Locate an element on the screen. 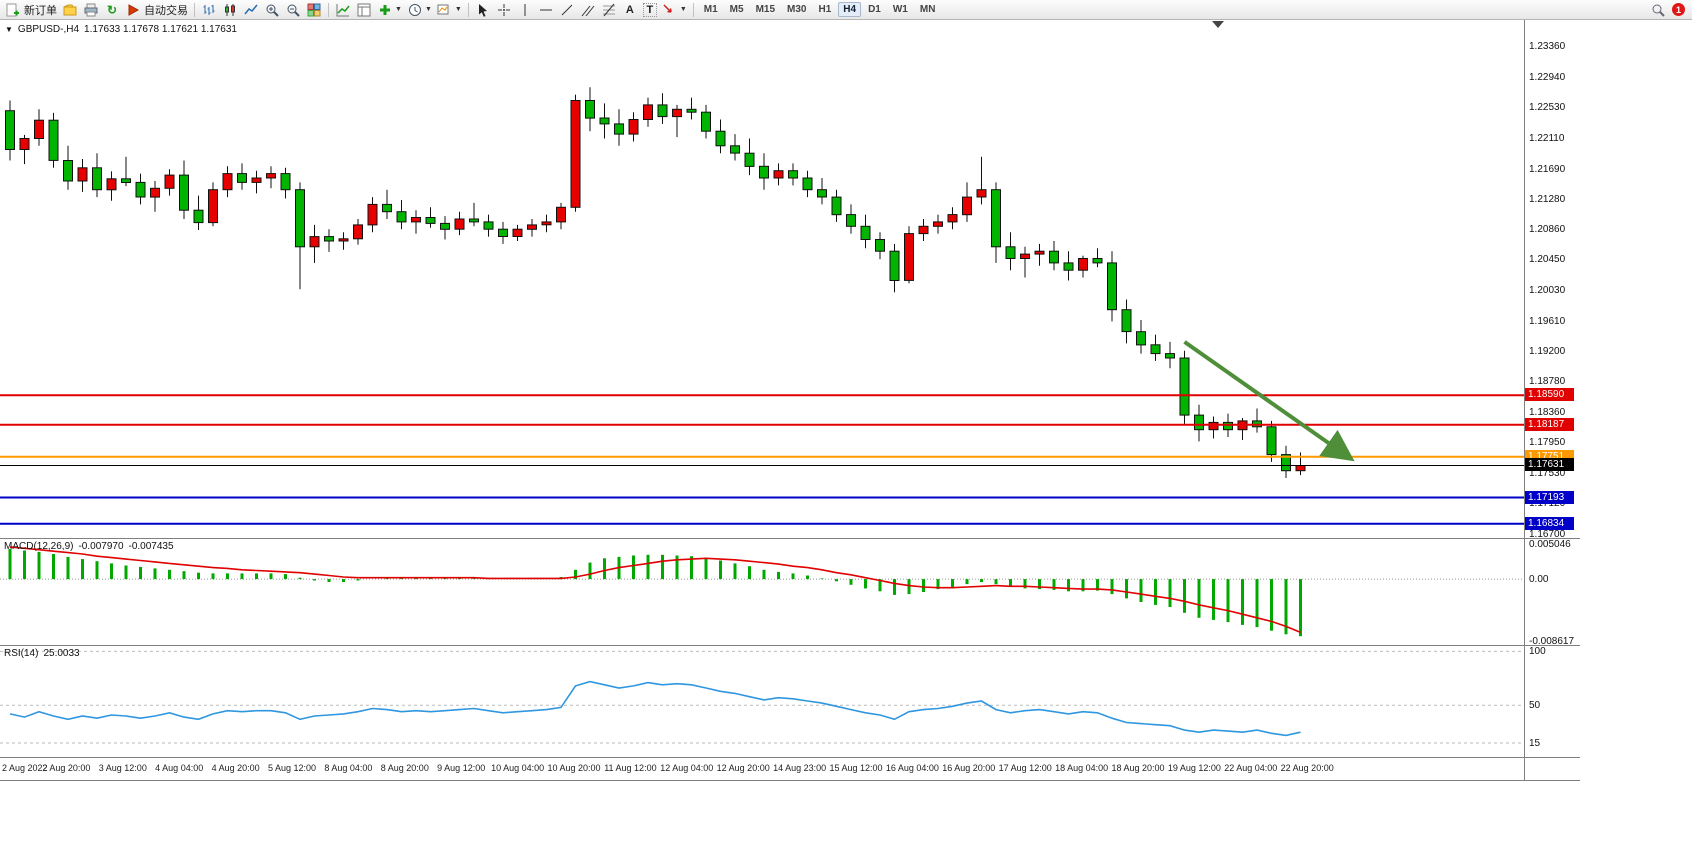  autotrade-button: 自动交易 is located at coordinates (156, 10).